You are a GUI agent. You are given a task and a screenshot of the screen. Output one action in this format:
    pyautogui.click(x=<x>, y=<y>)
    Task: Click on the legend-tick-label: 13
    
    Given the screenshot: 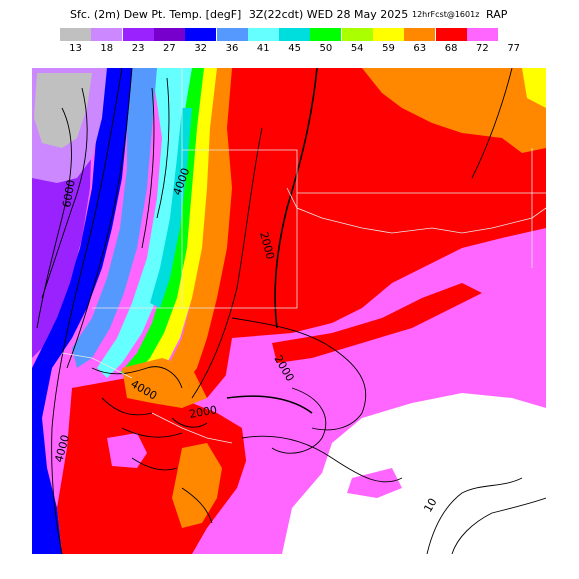 What is the action you would take?
    pyautogui.click(x=75, y=48)
    